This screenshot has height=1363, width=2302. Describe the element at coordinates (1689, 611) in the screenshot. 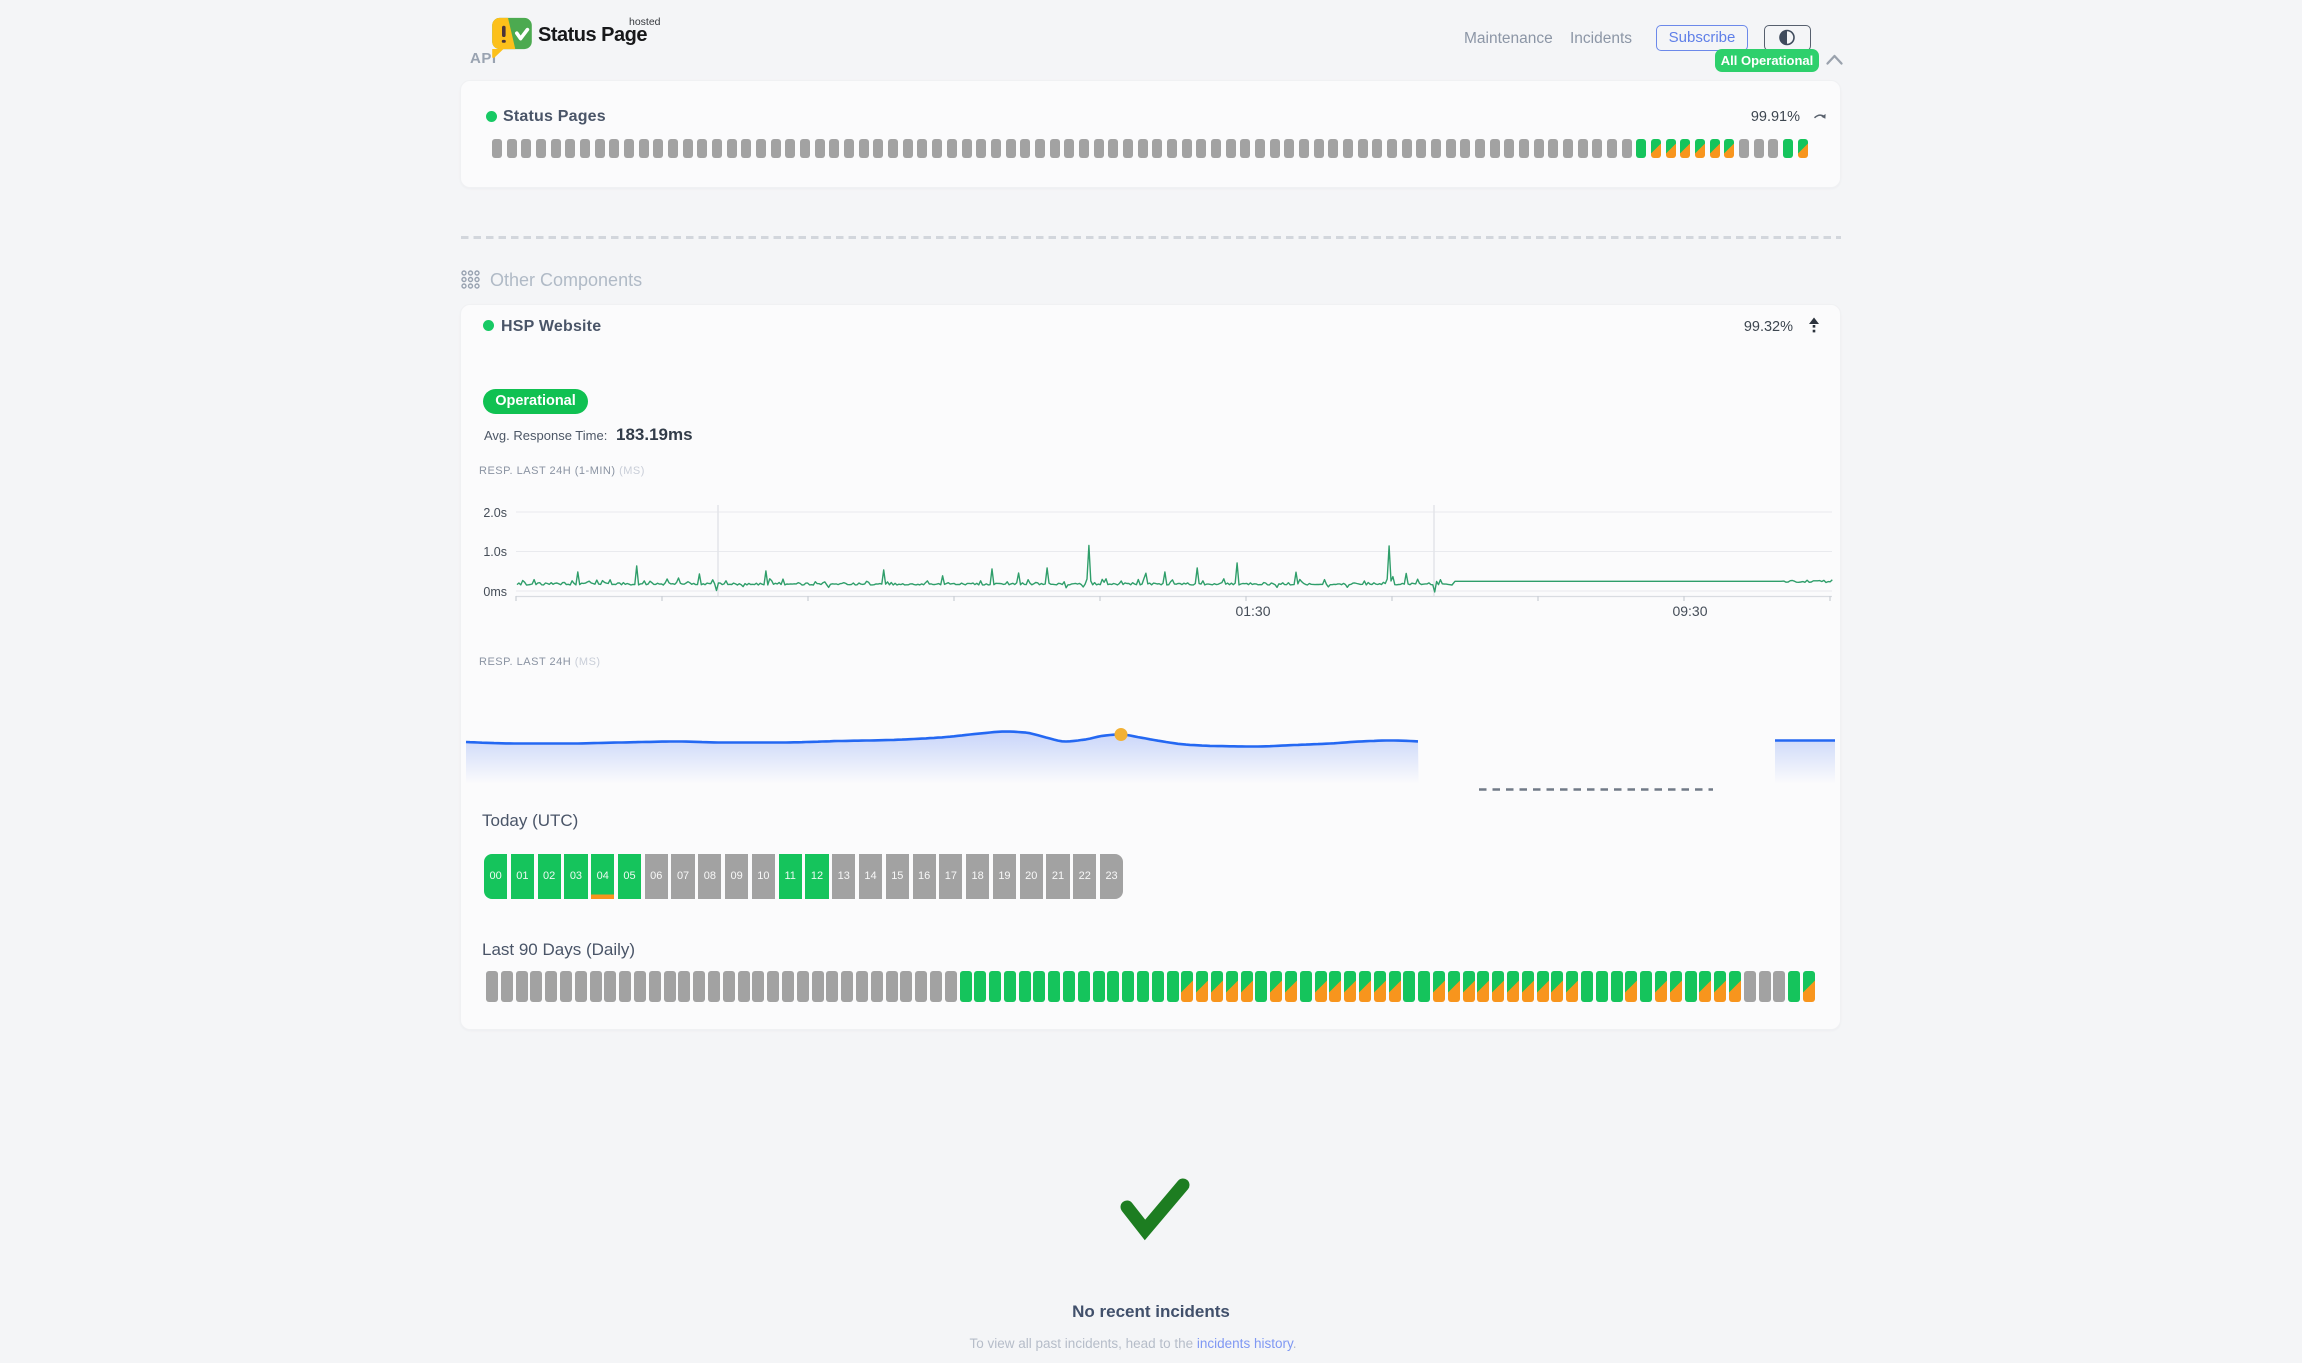

I see `svg-text: 09:30` at that location.